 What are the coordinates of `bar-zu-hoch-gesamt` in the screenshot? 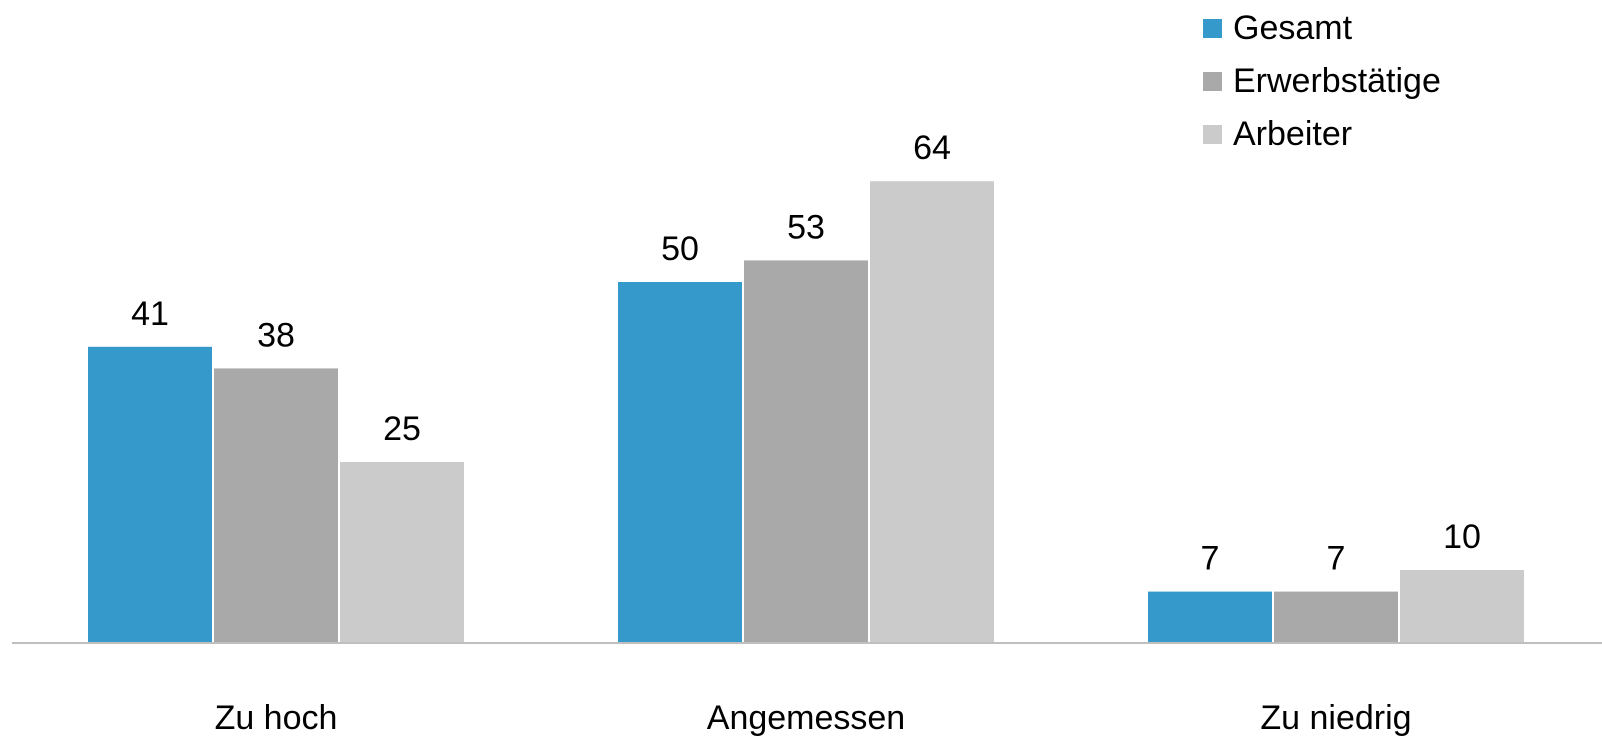 It's located at (150, 494).